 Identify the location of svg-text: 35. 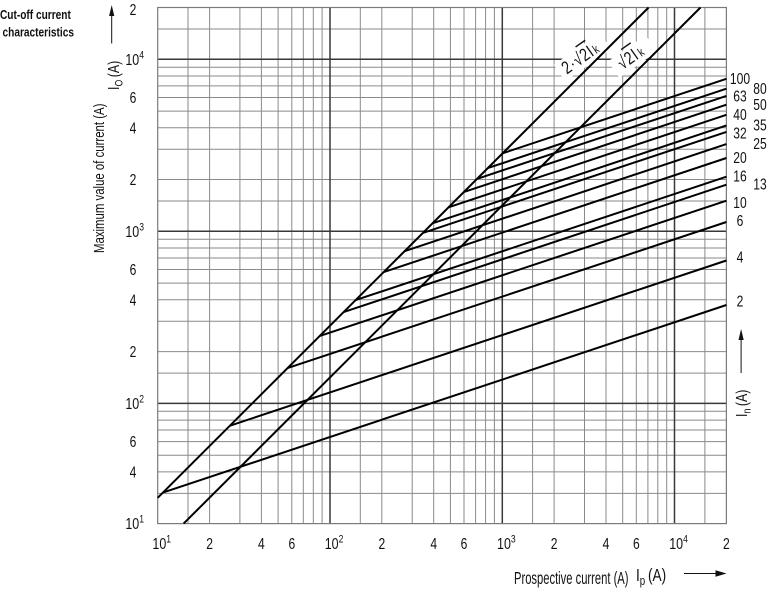
(760, 125).